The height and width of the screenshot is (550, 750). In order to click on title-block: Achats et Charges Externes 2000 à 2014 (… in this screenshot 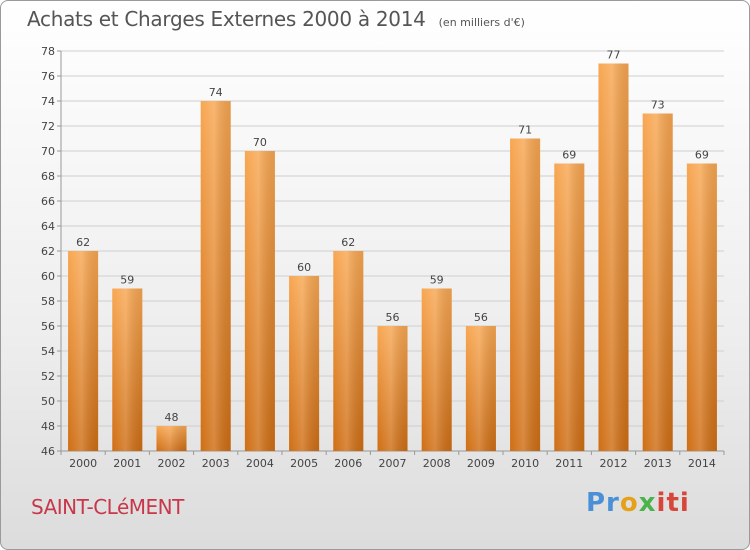, I will do `click(276, 19)`.